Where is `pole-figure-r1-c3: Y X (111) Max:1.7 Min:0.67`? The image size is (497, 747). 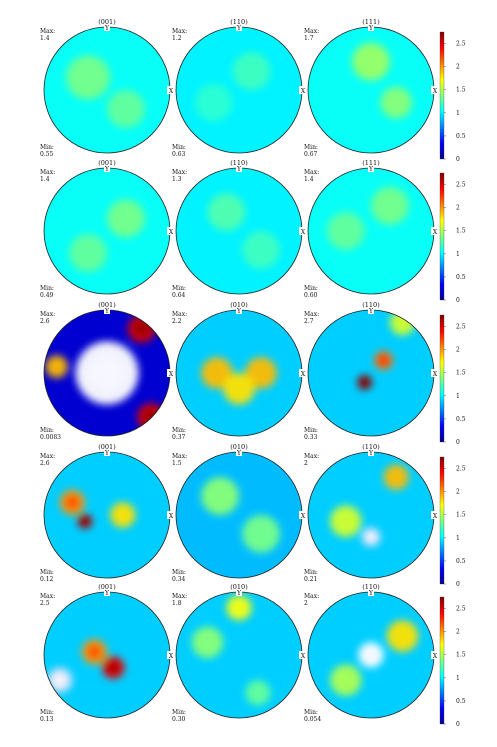 pole-figure-r1-c3: Y X (111) Max:1.7 Min:0.67 is located at coordinates (371, 88).